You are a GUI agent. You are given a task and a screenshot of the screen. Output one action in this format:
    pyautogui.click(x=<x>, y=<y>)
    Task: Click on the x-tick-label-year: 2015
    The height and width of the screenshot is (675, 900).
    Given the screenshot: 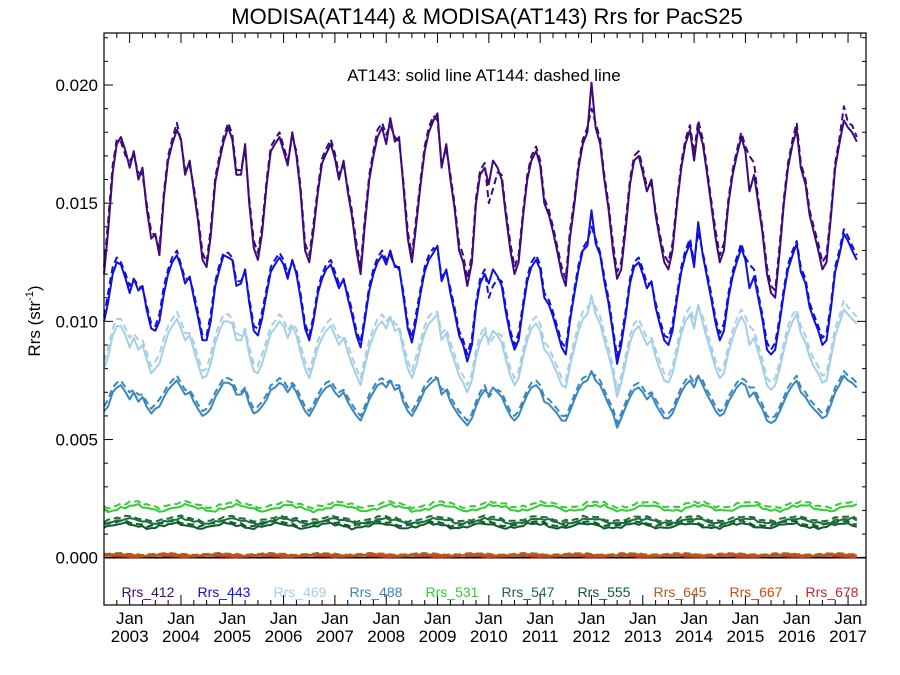 What is the action you would take?
    pyautogui.click(x=746, y=636)
    